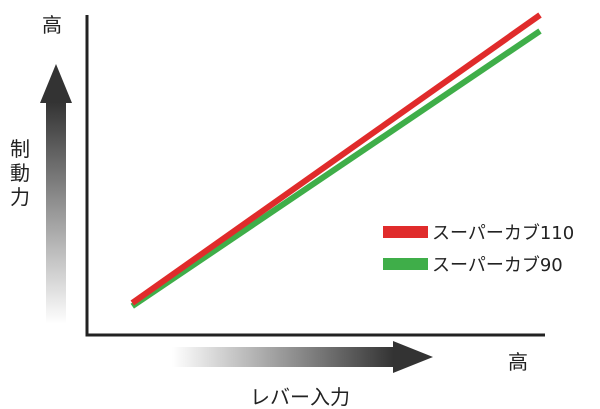  Describe the element at coordinates (503, 233) in the screenshot. I see `legend-label-1: スーパーカブ110` at that location.